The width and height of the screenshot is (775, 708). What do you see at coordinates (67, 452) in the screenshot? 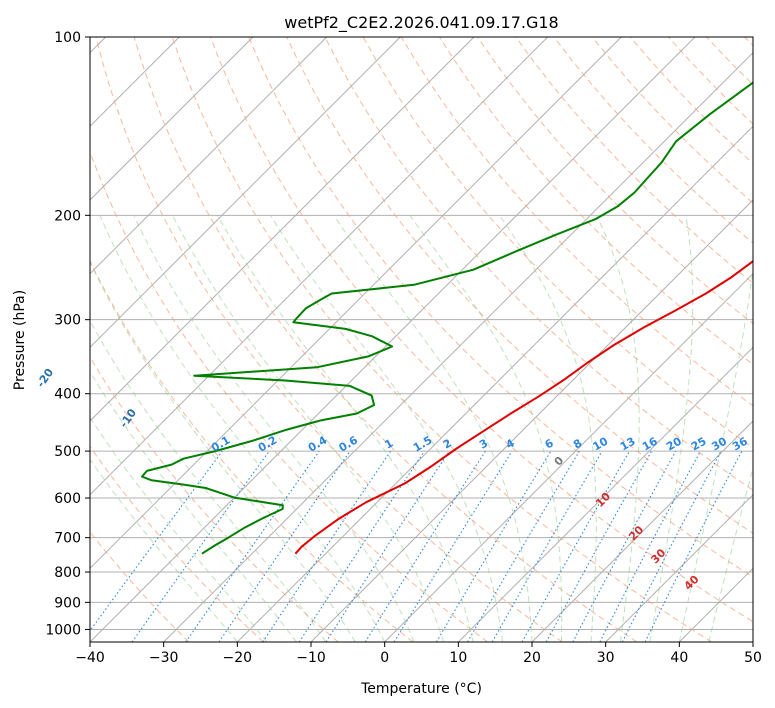
I see `y-tick-label: 500` at bounding box center [67, 452].